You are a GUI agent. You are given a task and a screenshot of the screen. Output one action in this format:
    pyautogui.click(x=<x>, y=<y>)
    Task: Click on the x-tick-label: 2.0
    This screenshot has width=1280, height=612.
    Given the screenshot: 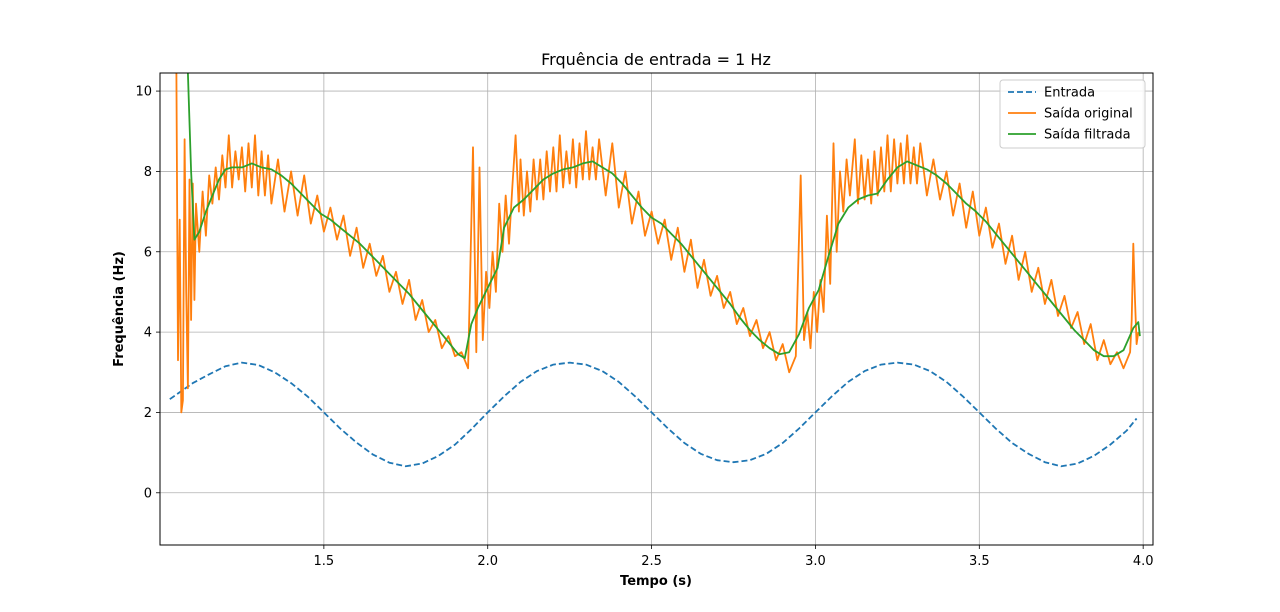 What is the action you would take?
    pyautogui.click(x=487, y=561)
    